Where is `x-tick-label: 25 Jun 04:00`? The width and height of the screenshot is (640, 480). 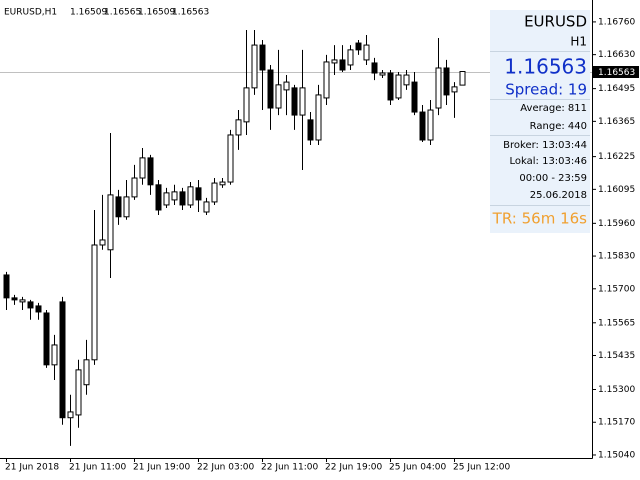
x-tick-label: 25 Jun 04:00 is located at coordinates (417, 468).